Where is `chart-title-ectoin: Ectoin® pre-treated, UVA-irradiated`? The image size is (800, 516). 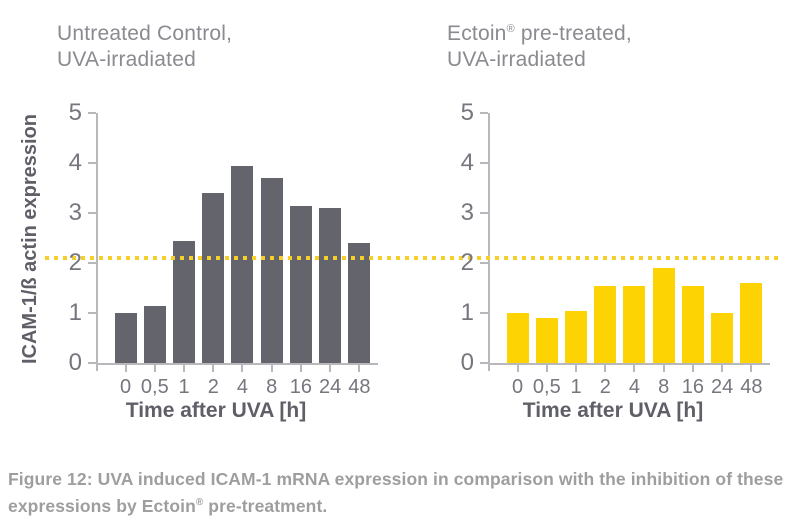 chart-title-ectoin: Ectoin® pre-treated, UVA-irradiated is located at coordinates (539, 44).